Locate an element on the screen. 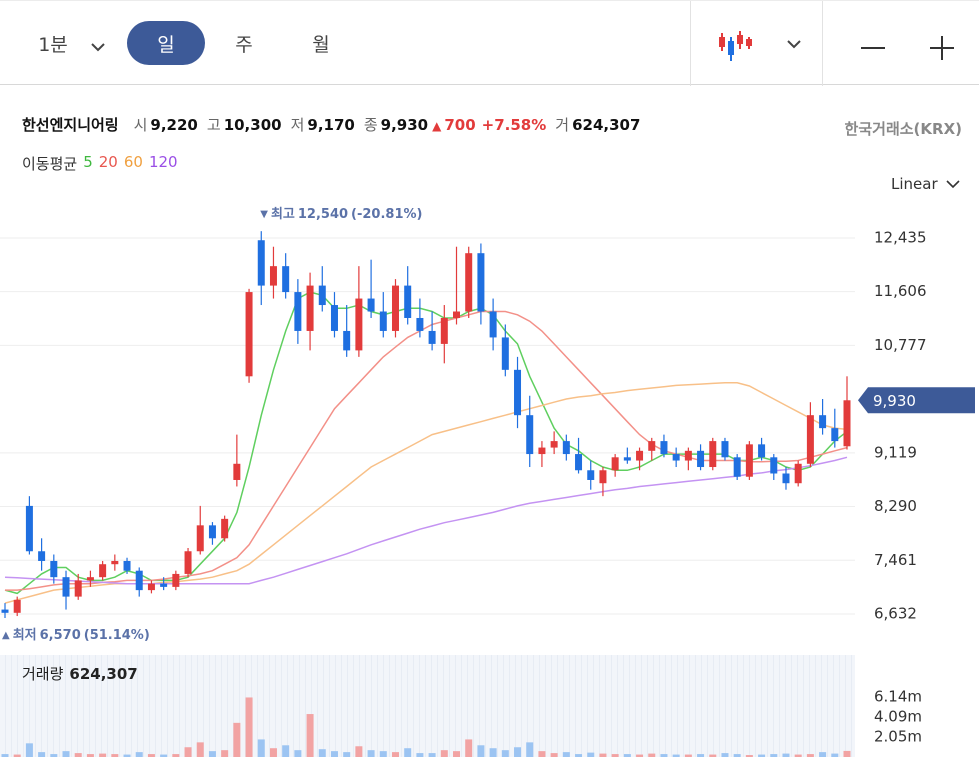  interval-minute: 1분 is located at coordinates (53, 45).